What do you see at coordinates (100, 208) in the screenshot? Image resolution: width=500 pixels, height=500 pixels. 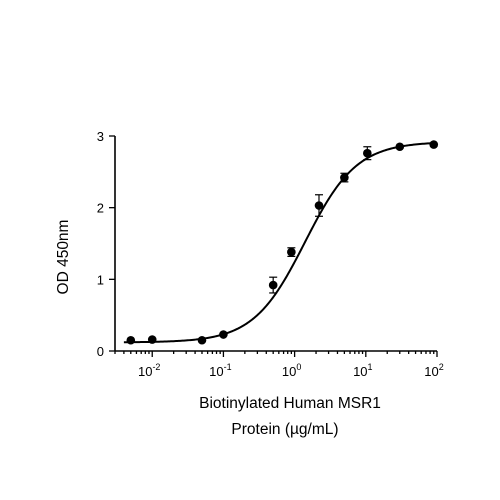 I see `y-tick-label: 2` at bounding box center [100, 208].